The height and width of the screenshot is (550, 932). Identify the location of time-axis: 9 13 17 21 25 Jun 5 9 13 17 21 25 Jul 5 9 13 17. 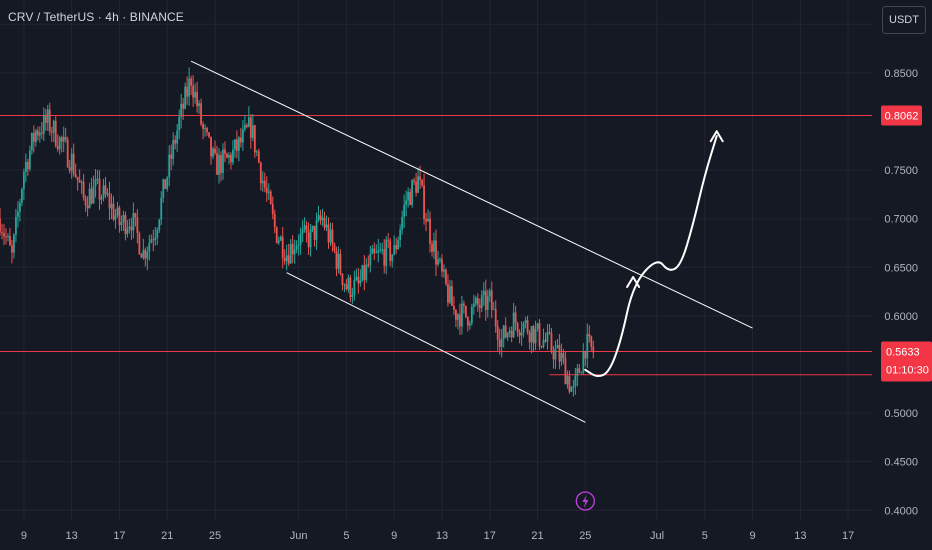
(437, 536).